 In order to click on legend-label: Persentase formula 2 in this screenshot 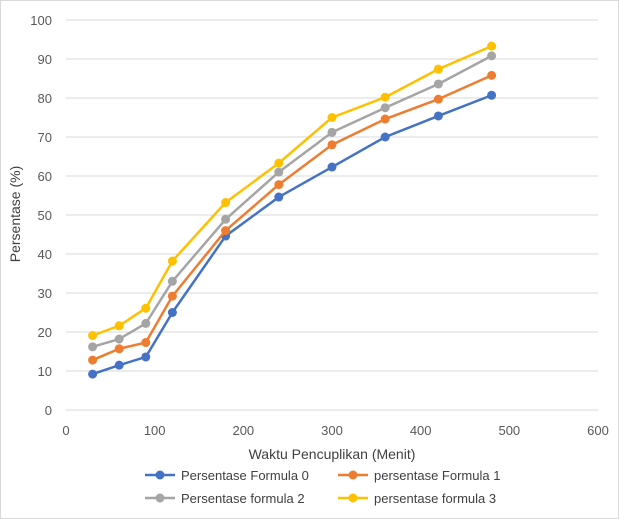, I will do `click(243, 498)`.